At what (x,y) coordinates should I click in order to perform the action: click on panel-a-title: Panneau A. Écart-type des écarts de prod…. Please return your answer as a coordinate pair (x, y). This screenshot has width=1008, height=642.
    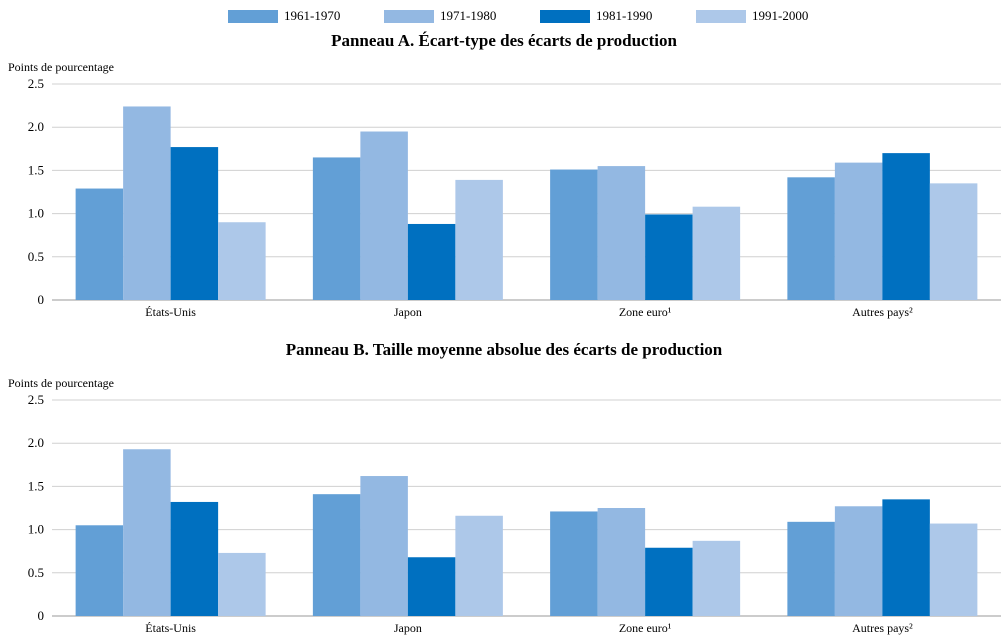
    Looking at the image, I should click on (504, 40).